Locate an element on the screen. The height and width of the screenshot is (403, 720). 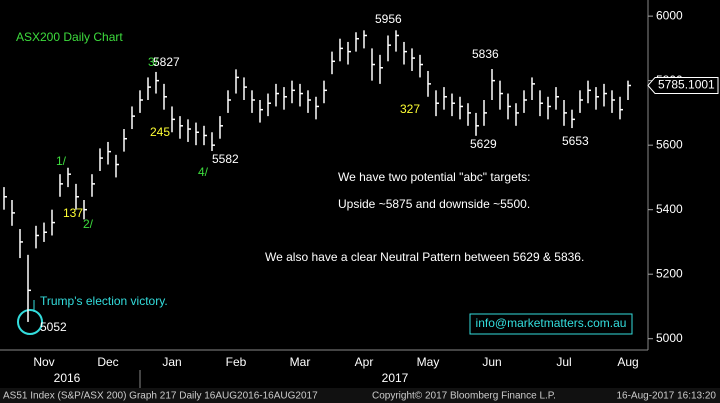
x-tick-label: Jun is located at coordinates (491, 362).